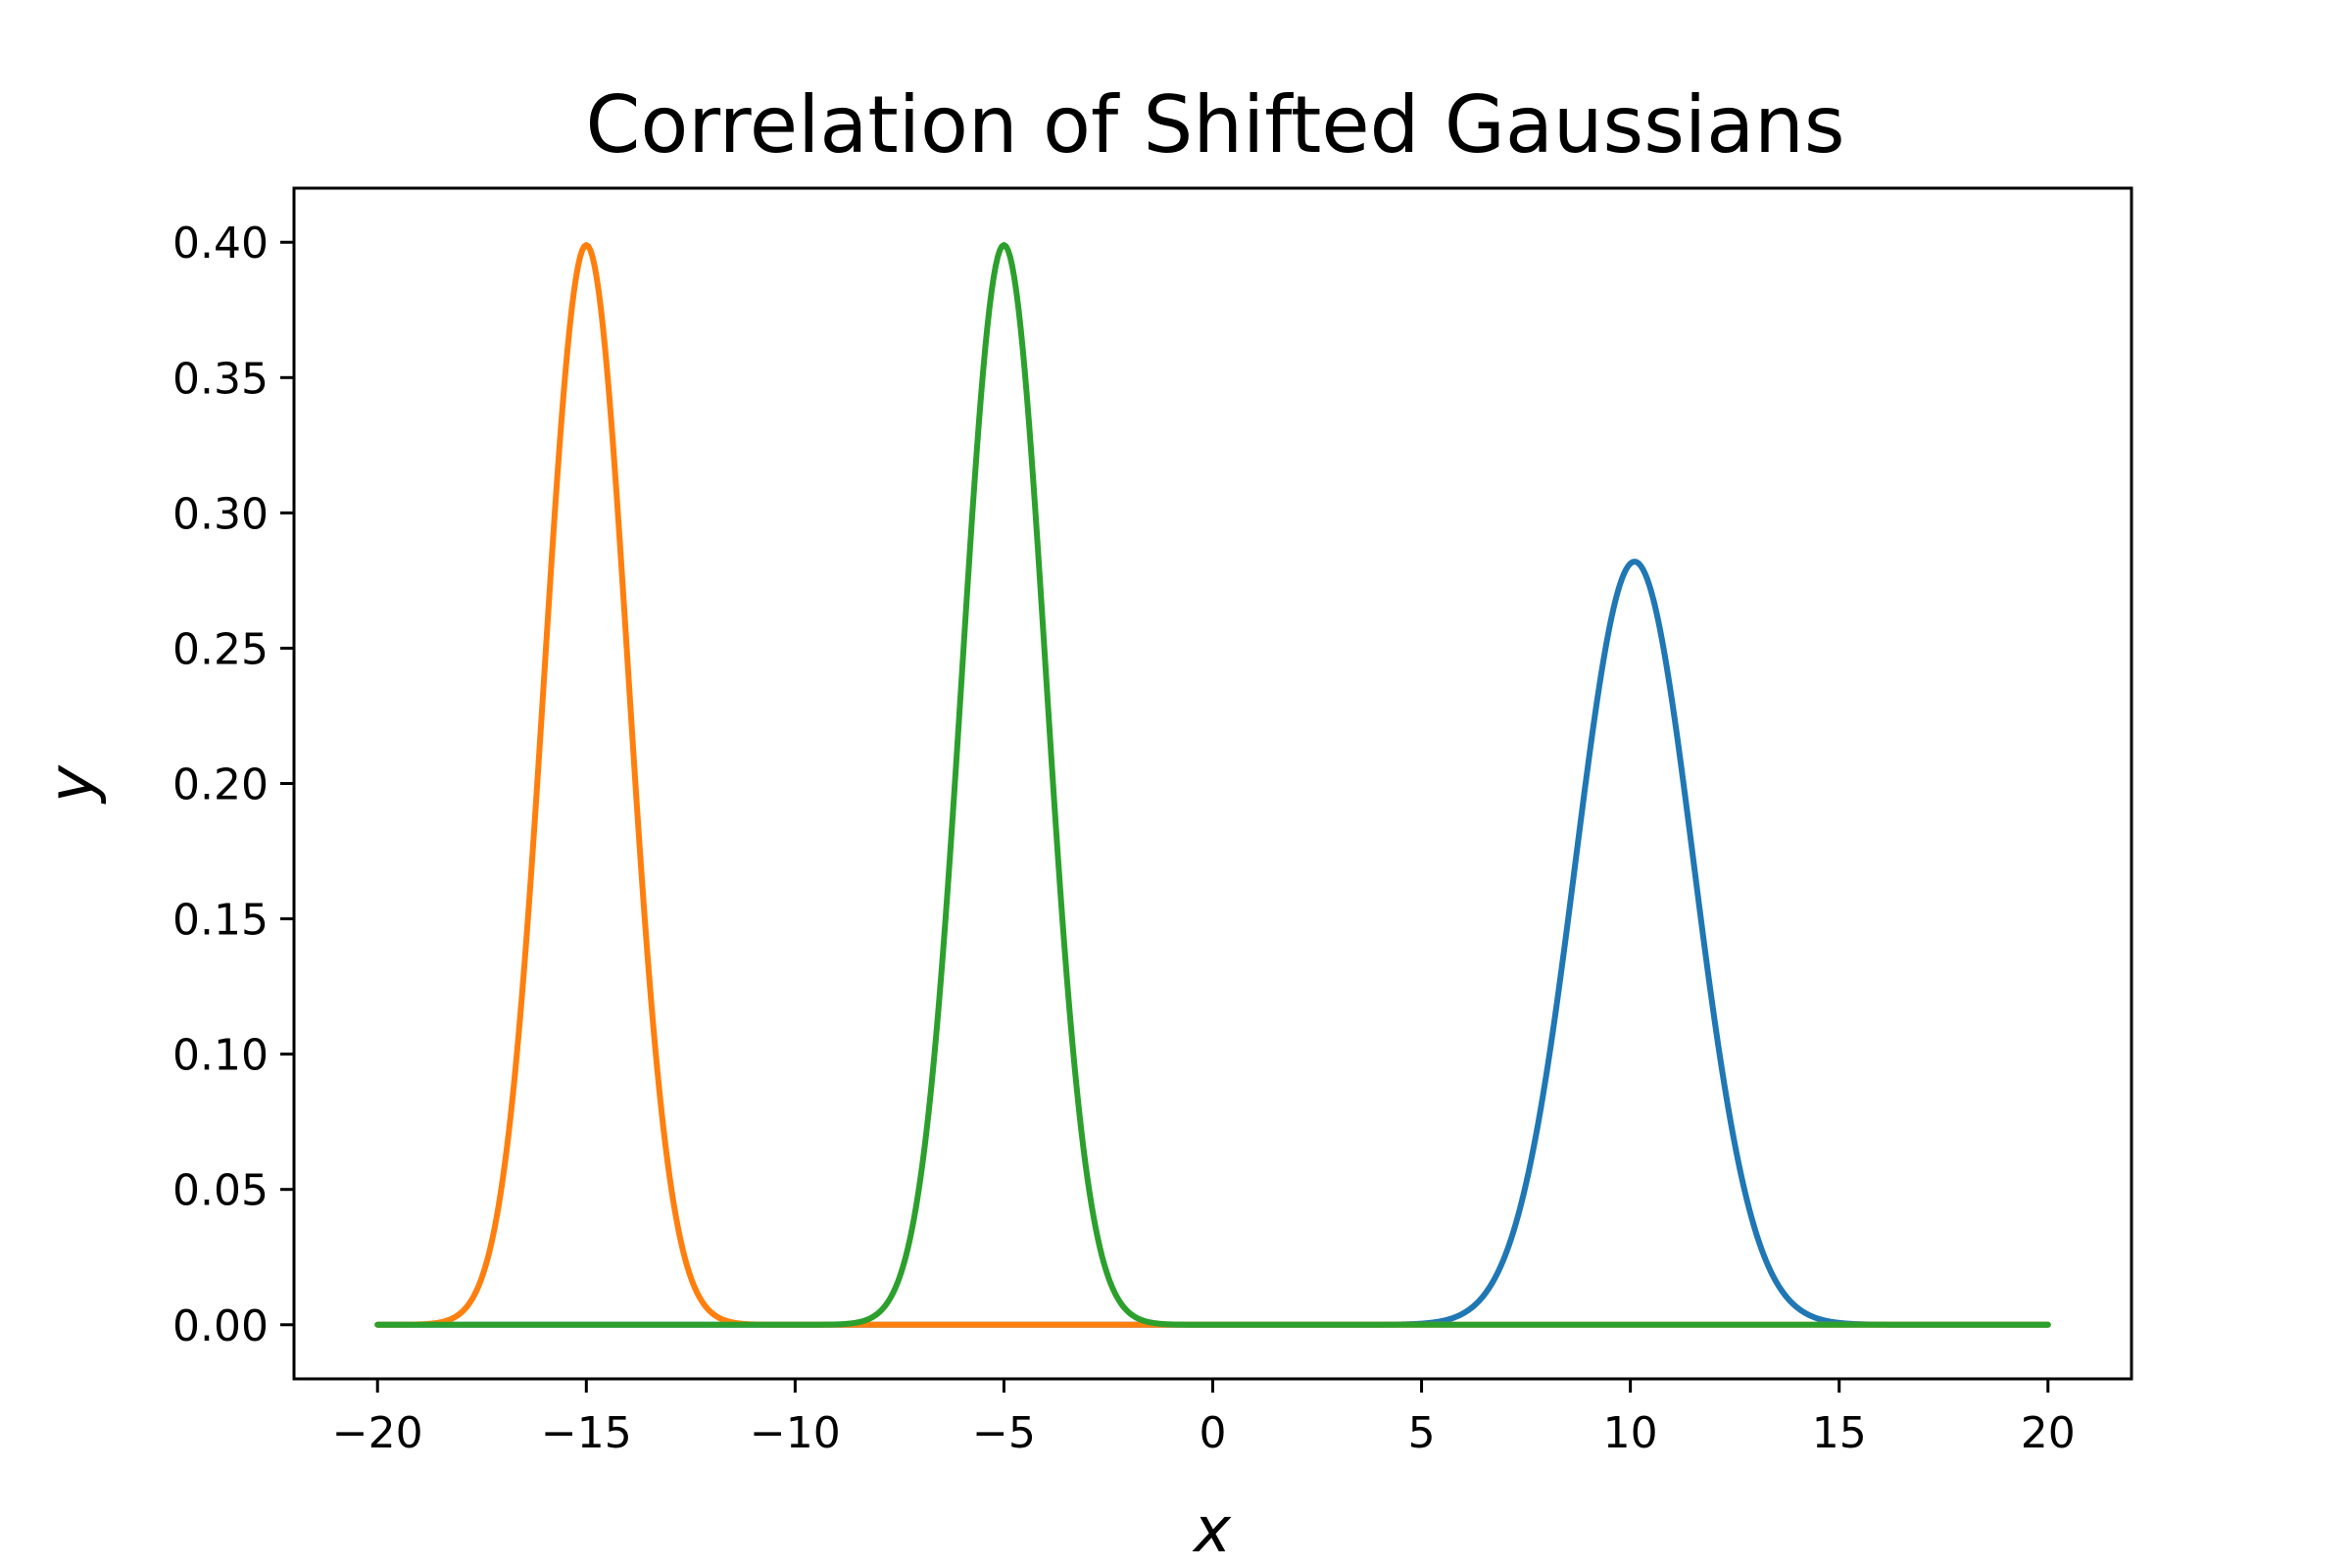 This screenshot has width=2352, height=1568. What do you see at coordinates (220, 1326) in the screenshot?
I see `y-tick-label: 0.00` at bounding box center [220, 1326].